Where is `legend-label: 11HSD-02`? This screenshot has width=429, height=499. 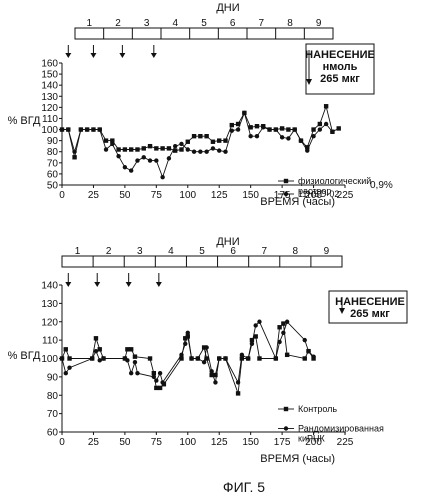 legend-label: 11HSD-02 is located at coordinates (318, 194).